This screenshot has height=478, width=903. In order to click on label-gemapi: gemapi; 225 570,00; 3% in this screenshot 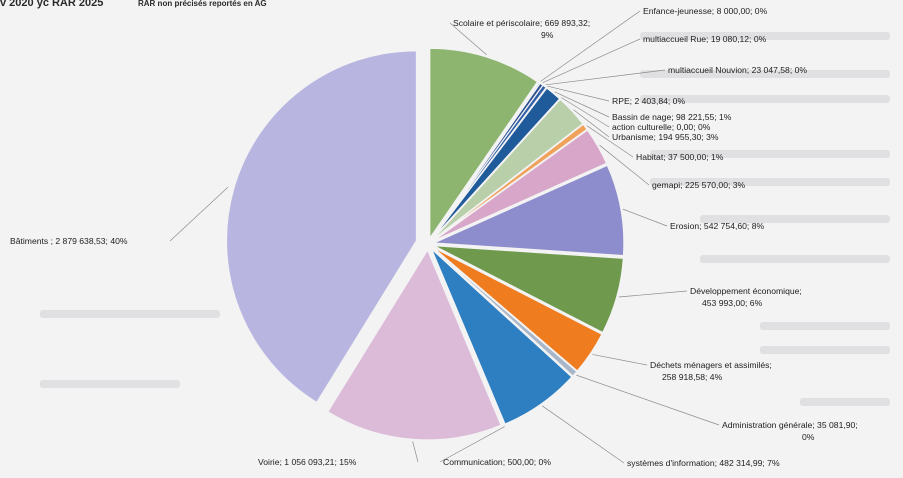, I will do `click(699, 185)`.